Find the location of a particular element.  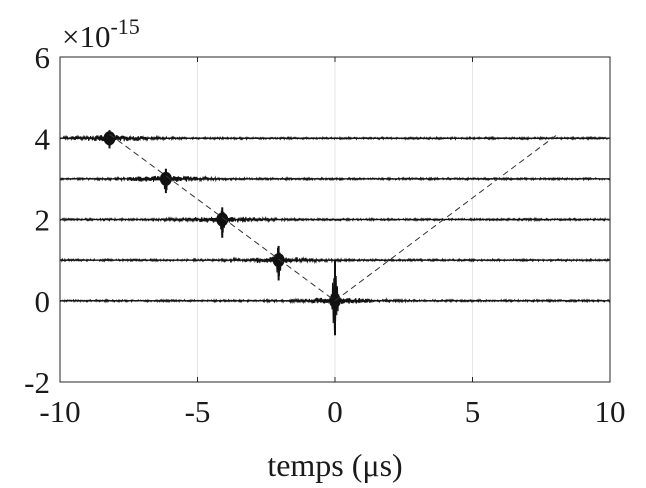

y-multiplier: ×10⁻¹⁵ is located at coordinates (101, 34).